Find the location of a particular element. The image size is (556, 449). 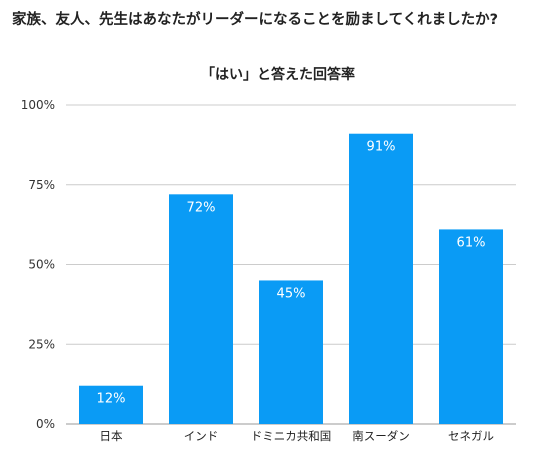

y-tick-label: 75% is located at coordinates (41, 185).